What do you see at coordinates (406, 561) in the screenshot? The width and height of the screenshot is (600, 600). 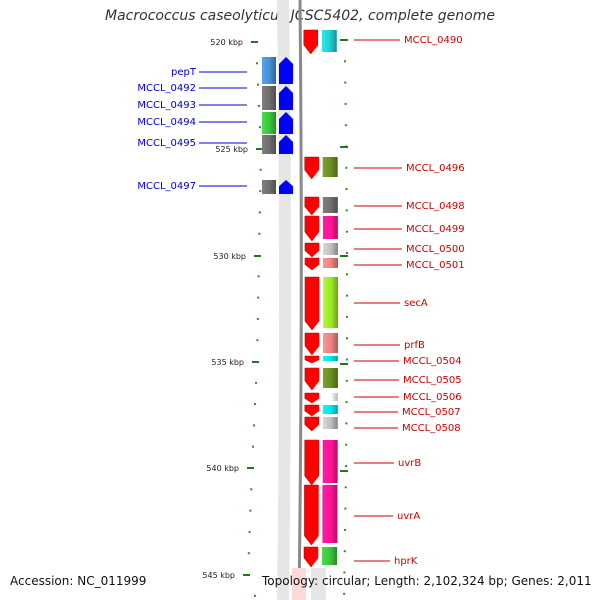 I see `feature-label-right: hprK` at bounding box center [406, 561].